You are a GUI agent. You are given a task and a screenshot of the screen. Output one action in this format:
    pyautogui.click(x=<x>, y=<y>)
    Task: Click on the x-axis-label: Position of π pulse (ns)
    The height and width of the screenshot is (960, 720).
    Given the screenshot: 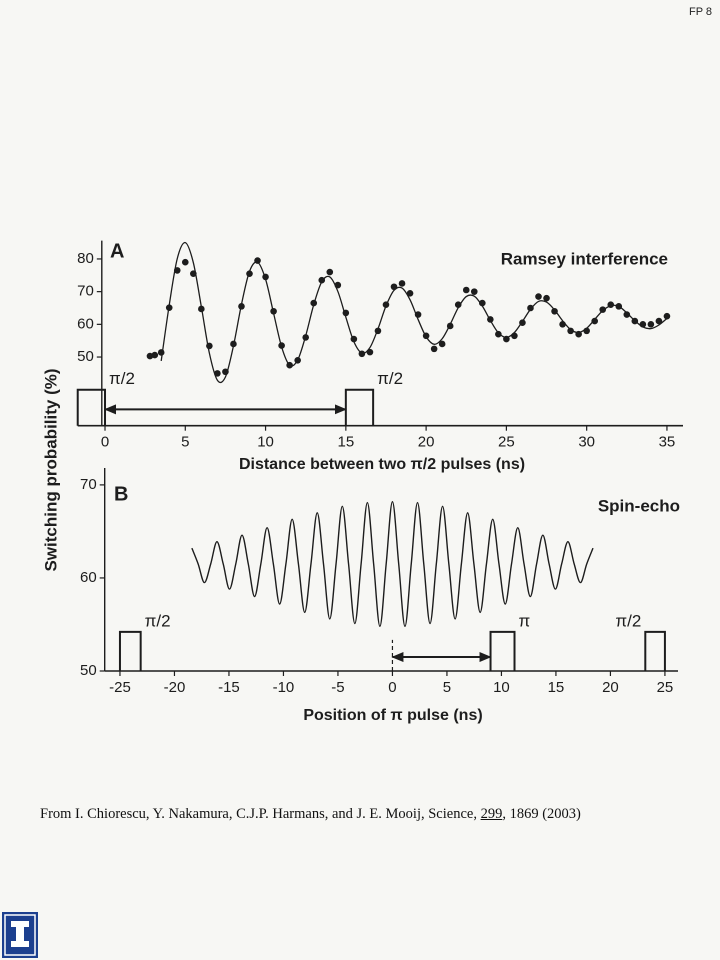 What is the action you would take?
    pyautogui.click(x=392, y=715)
    